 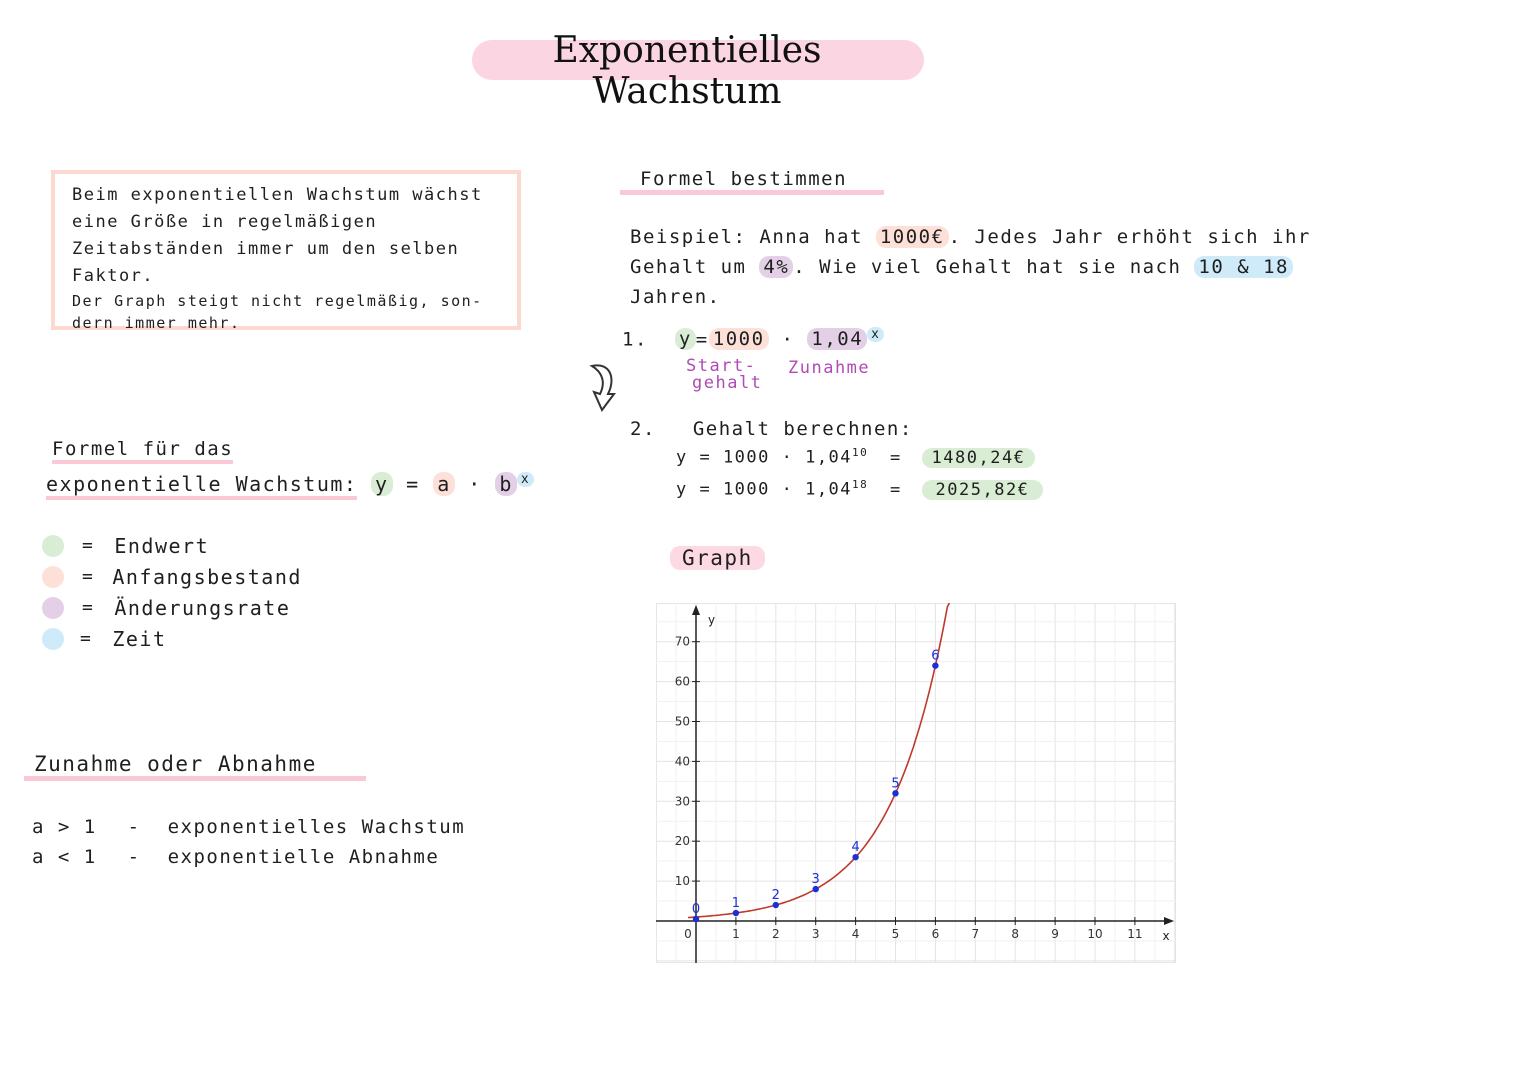 I want to click on formula-b: b, so click(x=506, y=484).